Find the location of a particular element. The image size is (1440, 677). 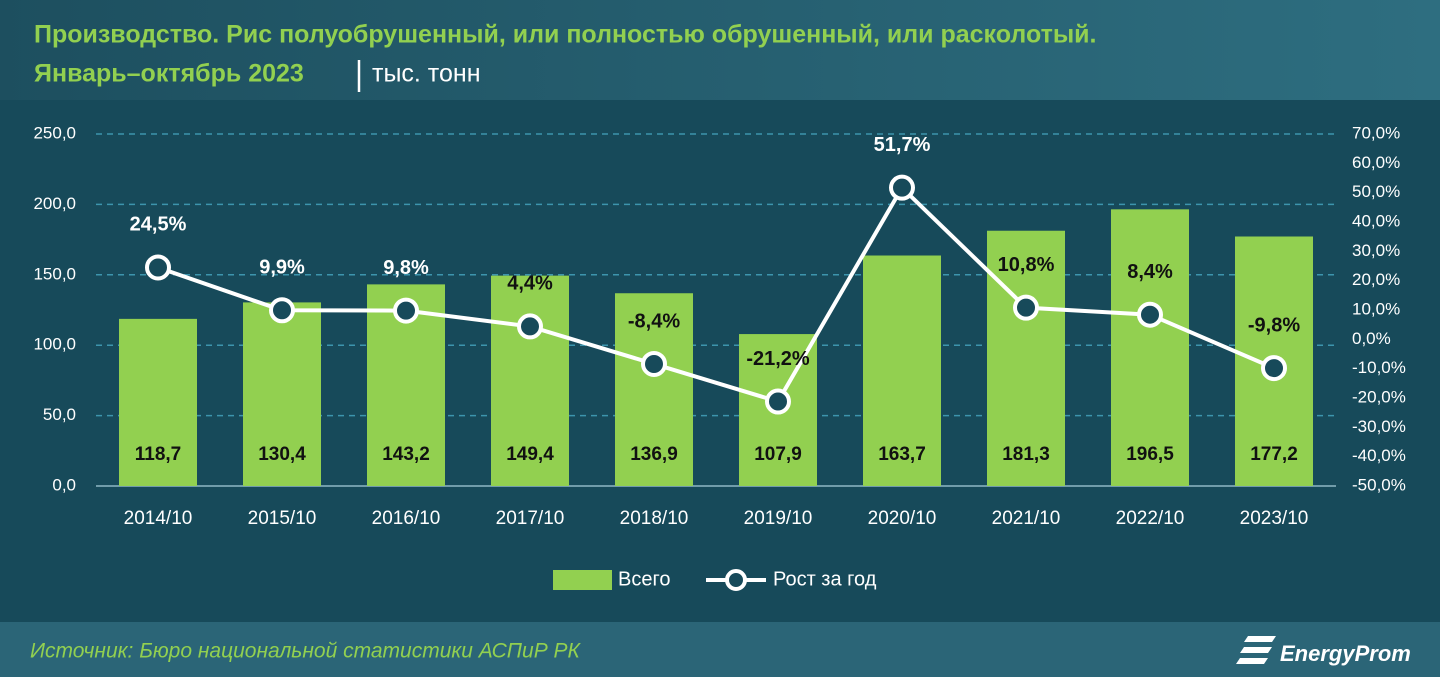

y-tick-label: 50,0 is located at coordinates (59, 414).